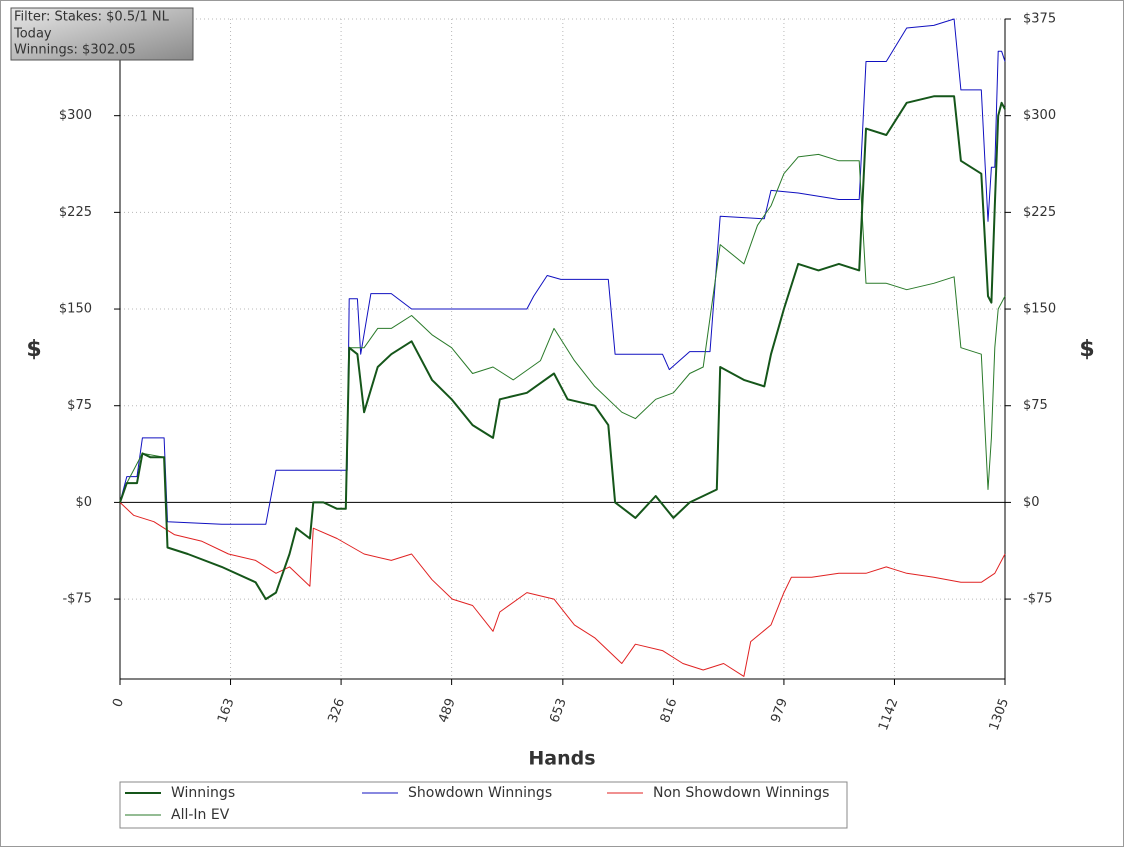 The width and height of the screenshot is (1124, 847). What do you see at coordinates (1039, 309) in the screenshot?
I see `y2-tick-label: $150` at bounding box center [1039, 309].